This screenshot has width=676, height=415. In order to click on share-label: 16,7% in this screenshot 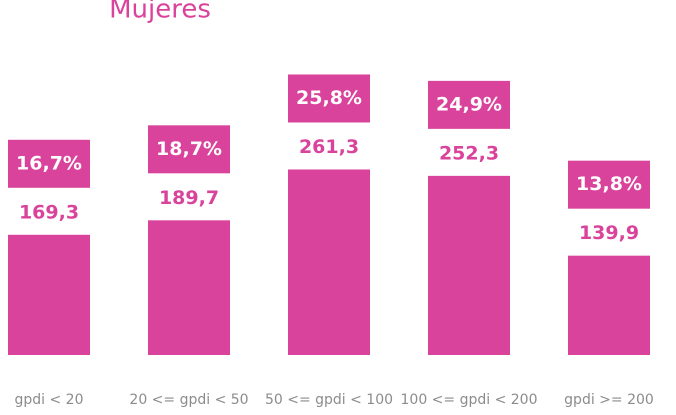, I will do `click(49, 163)`.